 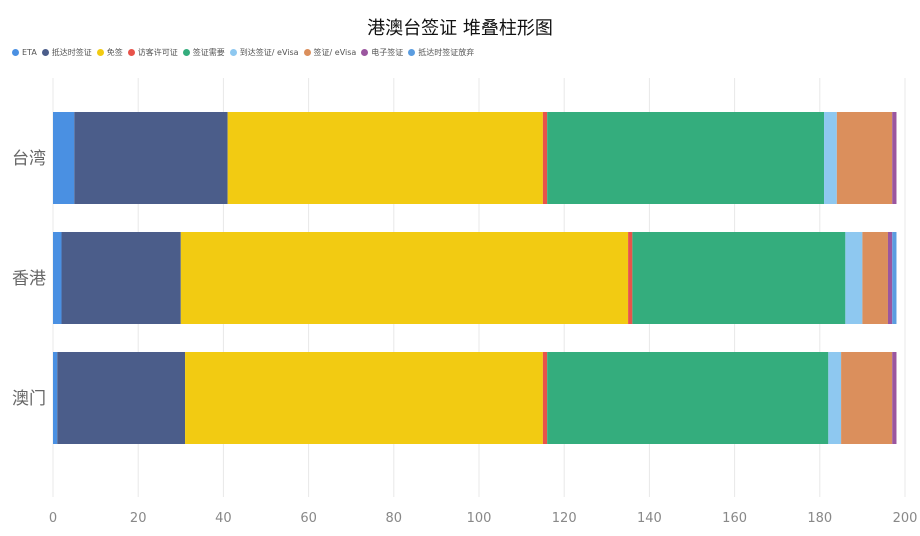 I want to click on category-label: 香港, so click(x=29, y=279).